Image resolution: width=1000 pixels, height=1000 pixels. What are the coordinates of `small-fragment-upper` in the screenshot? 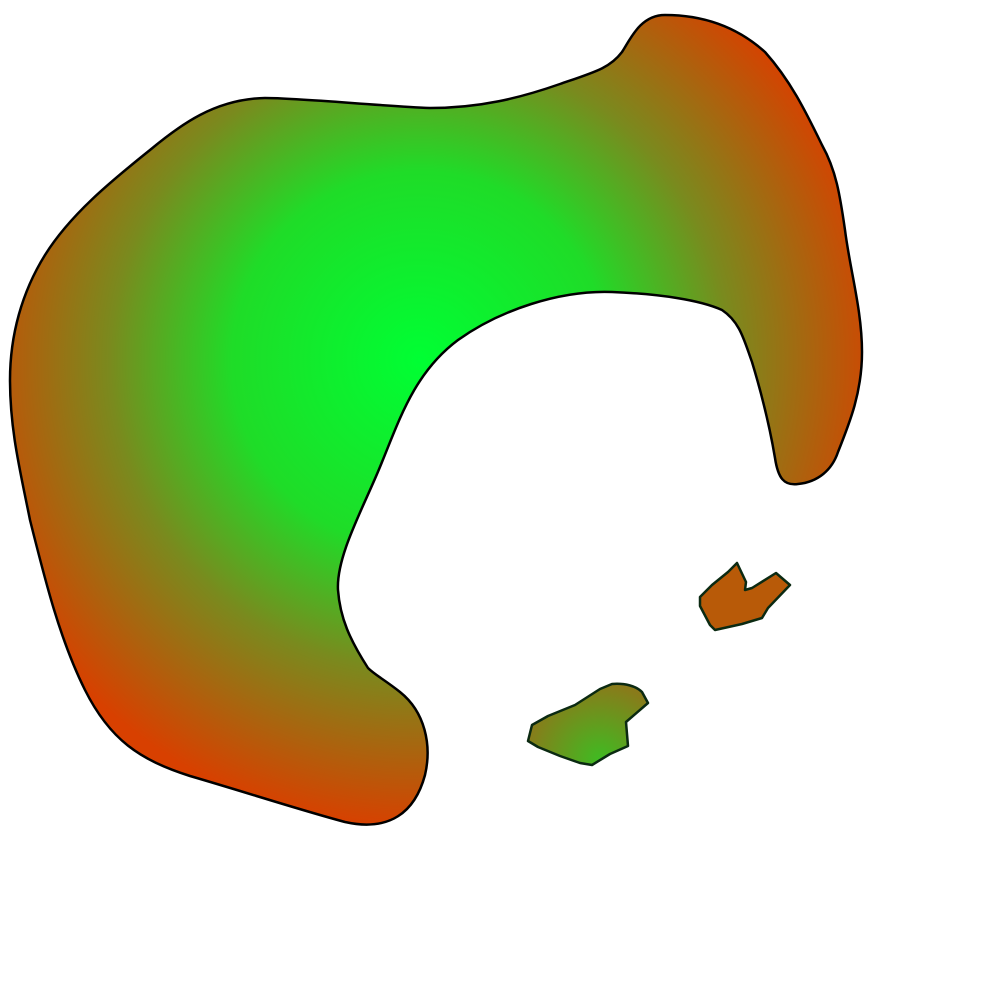 It's located at (745, 596).